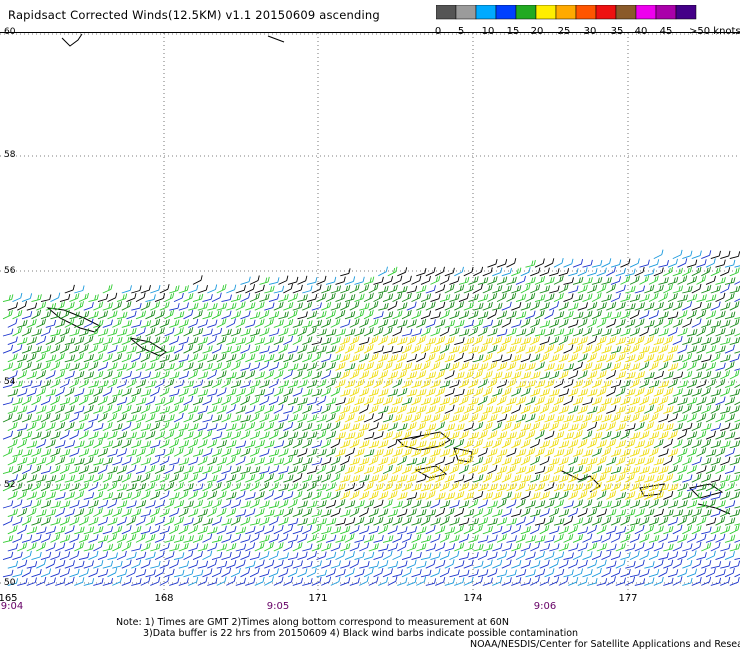 The height and width of the screenshot is (650, 740). I want to click on colorbar-label: 40, so click(641, 31).